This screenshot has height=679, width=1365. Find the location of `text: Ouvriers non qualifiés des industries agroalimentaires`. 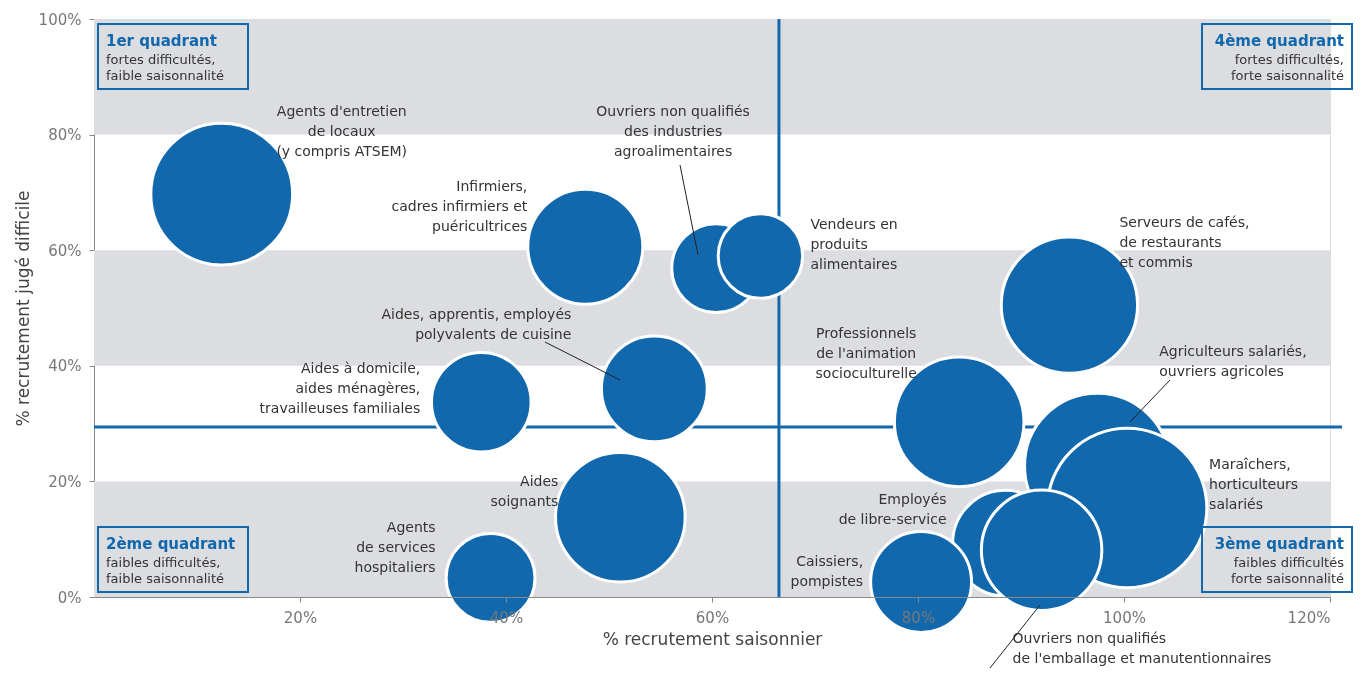

text: Ouvriers non qualifiés des industries agroalimentaires is located at coordinates (673, 131).